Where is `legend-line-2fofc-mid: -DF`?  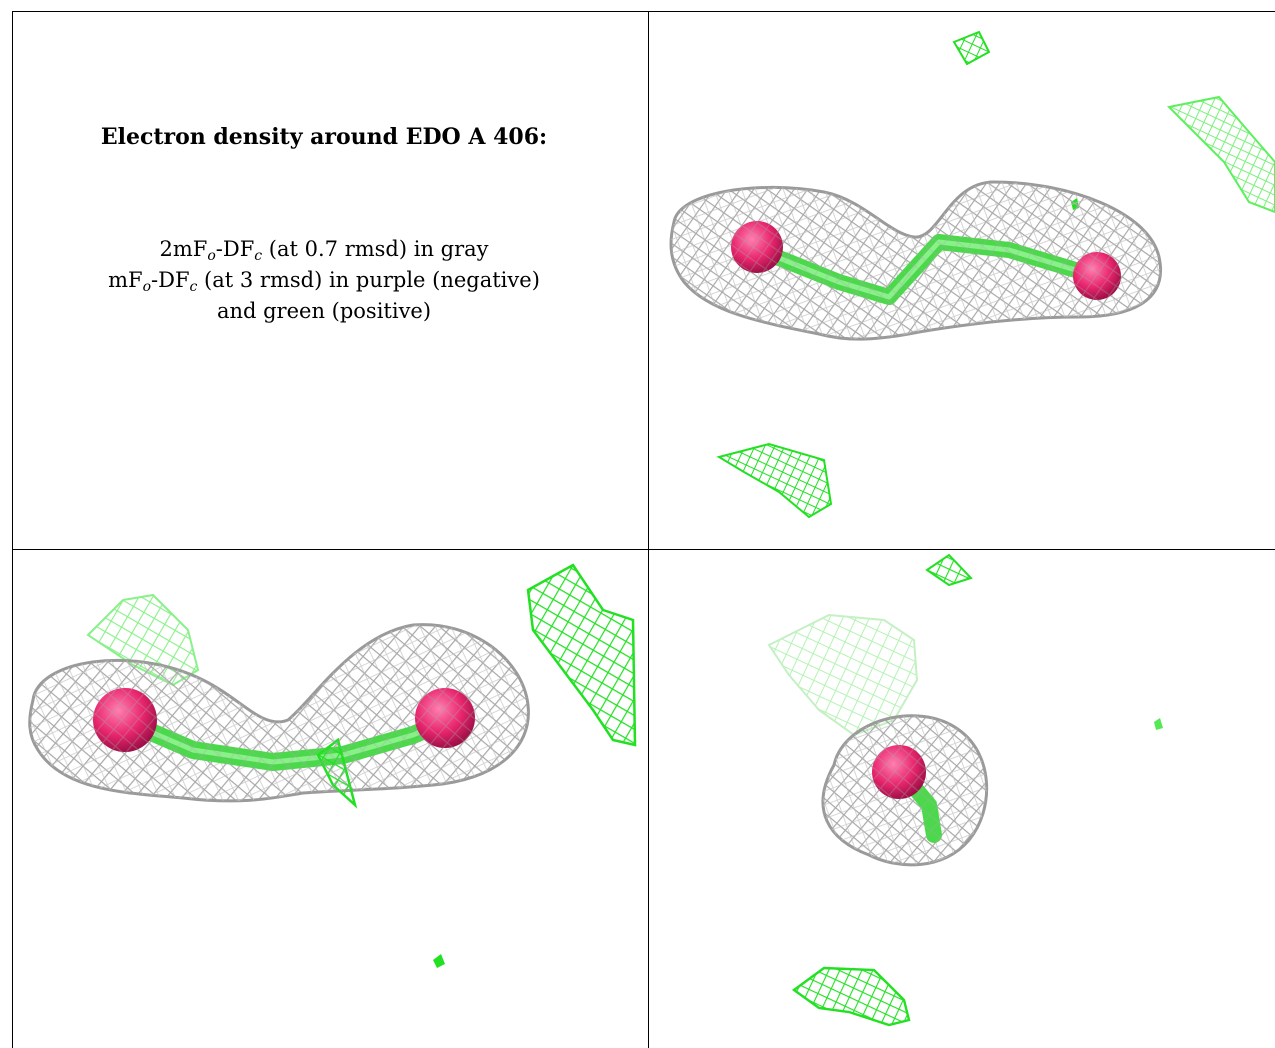 legend-line-2fofc-mid: -DF is located at coordinates (235, 249).